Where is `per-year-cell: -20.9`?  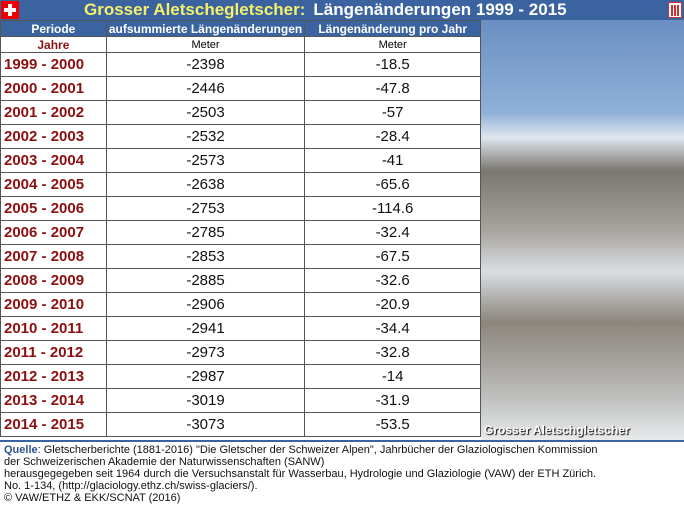
per-year-cell: -20.9 is located at coordinates (392, 304).